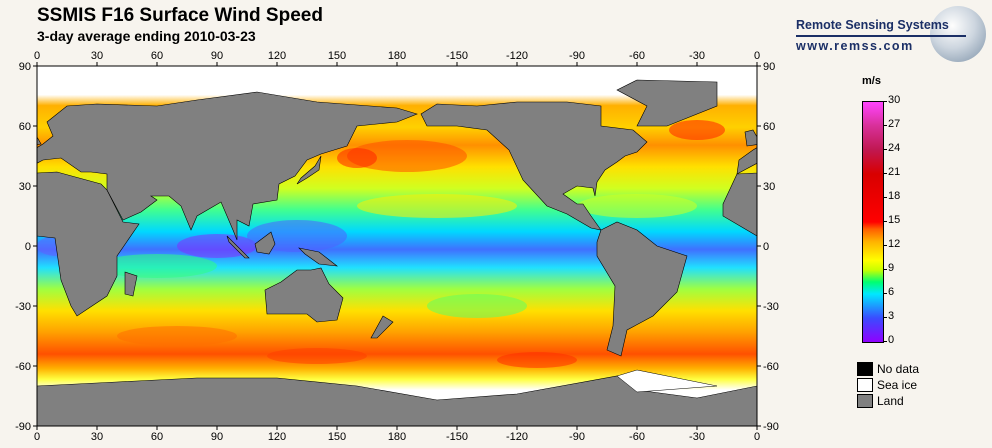  What do you see at coordinates (894, 172) in the screenshot?
I see `colorbar-label: 21` at bounding box center [894, 172].